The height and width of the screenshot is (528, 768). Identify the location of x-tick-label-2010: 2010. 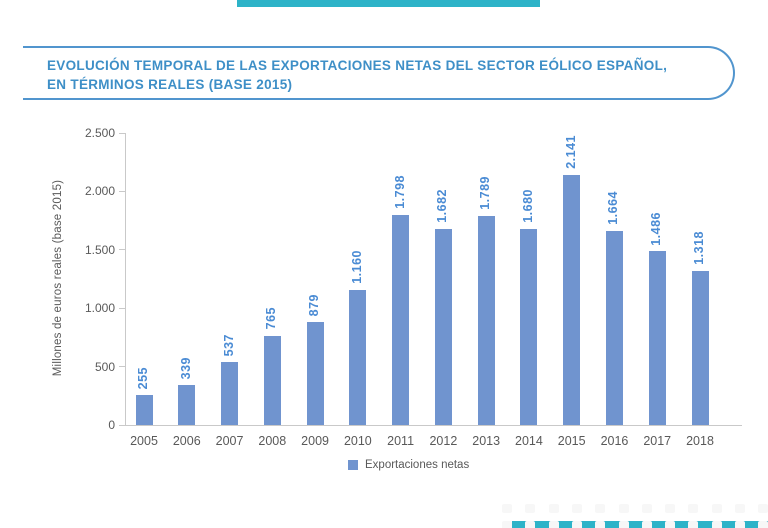
(357, 441).